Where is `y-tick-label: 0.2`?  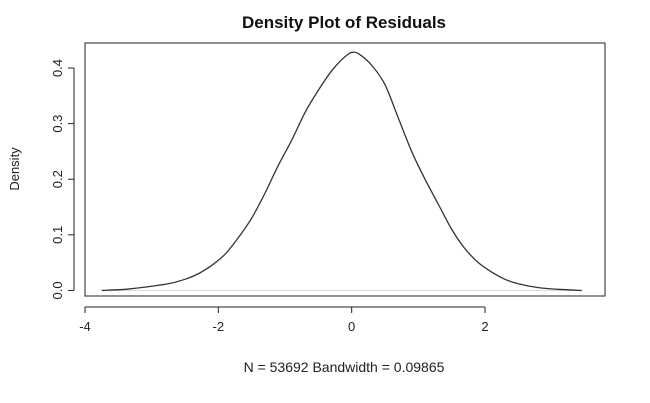
y-tick-label: 0.2 is located at coordinates (57, 179).